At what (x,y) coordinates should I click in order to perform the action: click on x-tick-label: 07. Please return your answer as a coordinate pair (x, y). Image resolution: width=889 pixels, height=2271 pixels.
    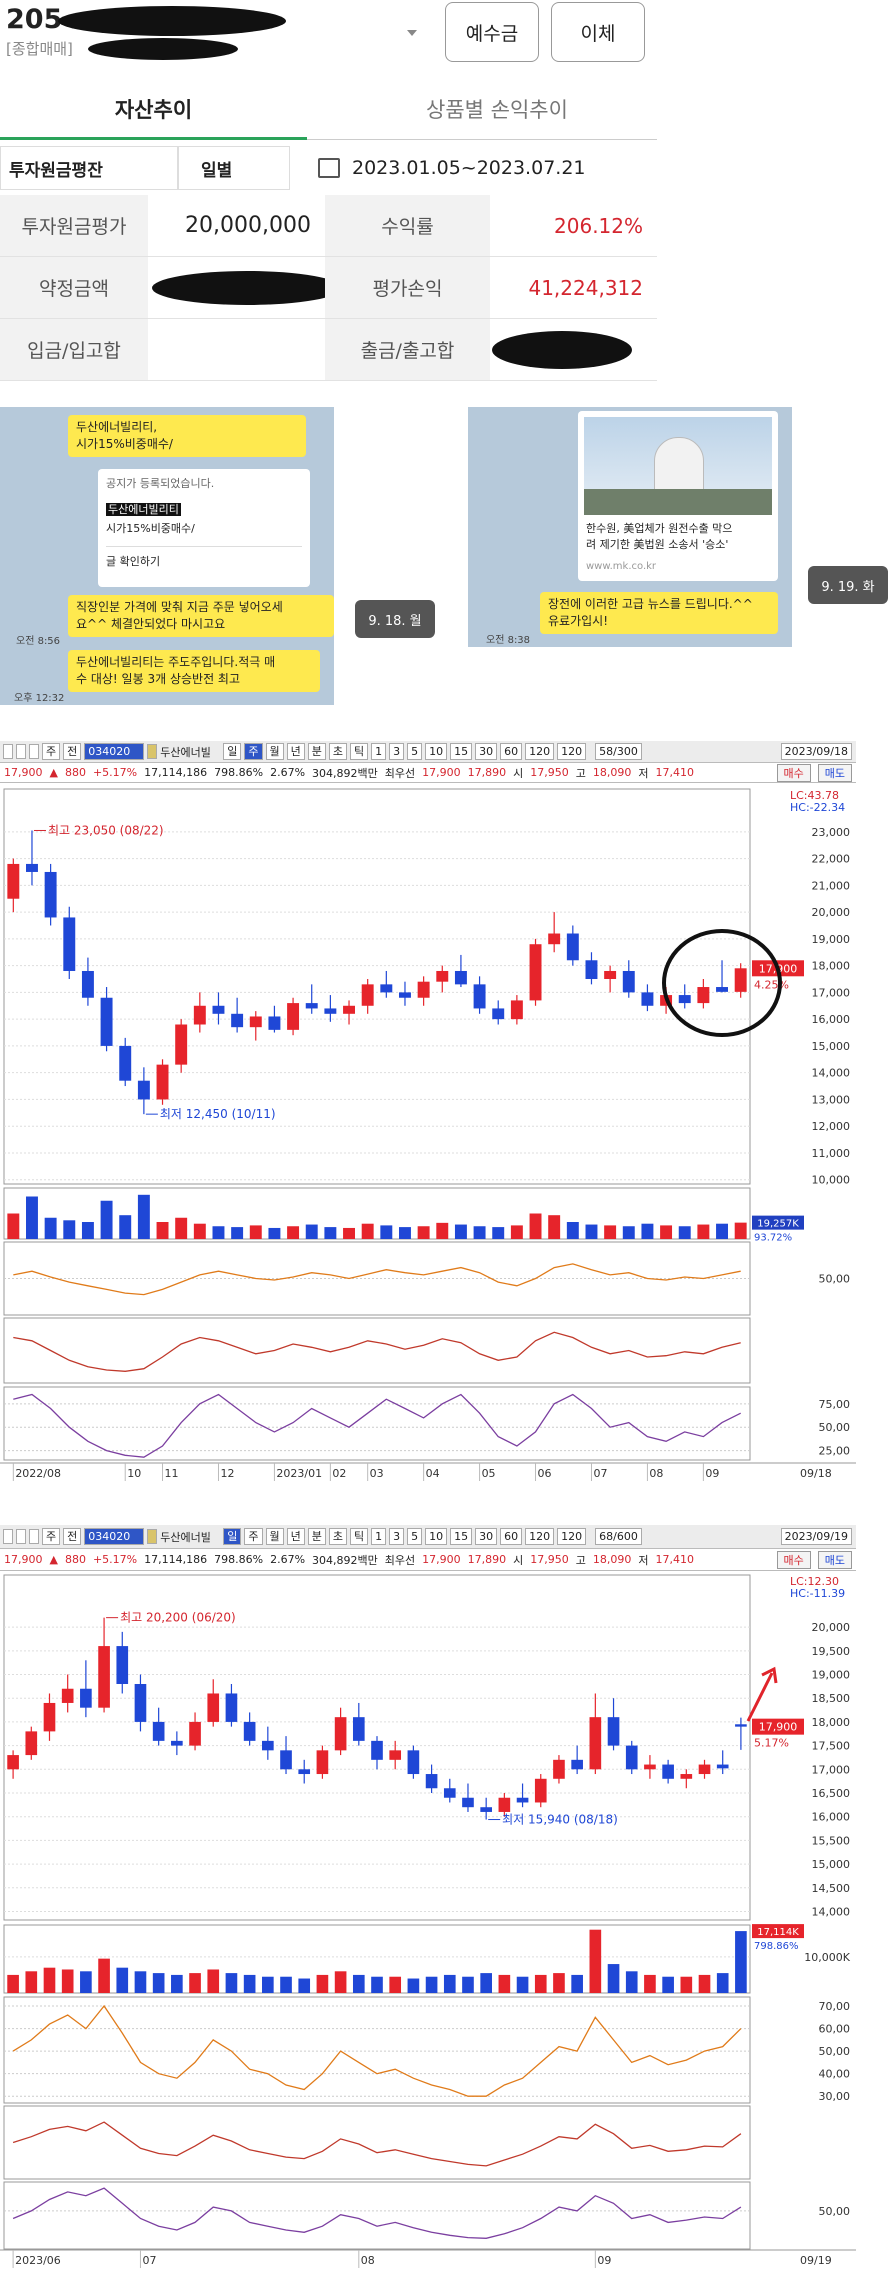
    Looking at the image, I should click on (600, 1473).